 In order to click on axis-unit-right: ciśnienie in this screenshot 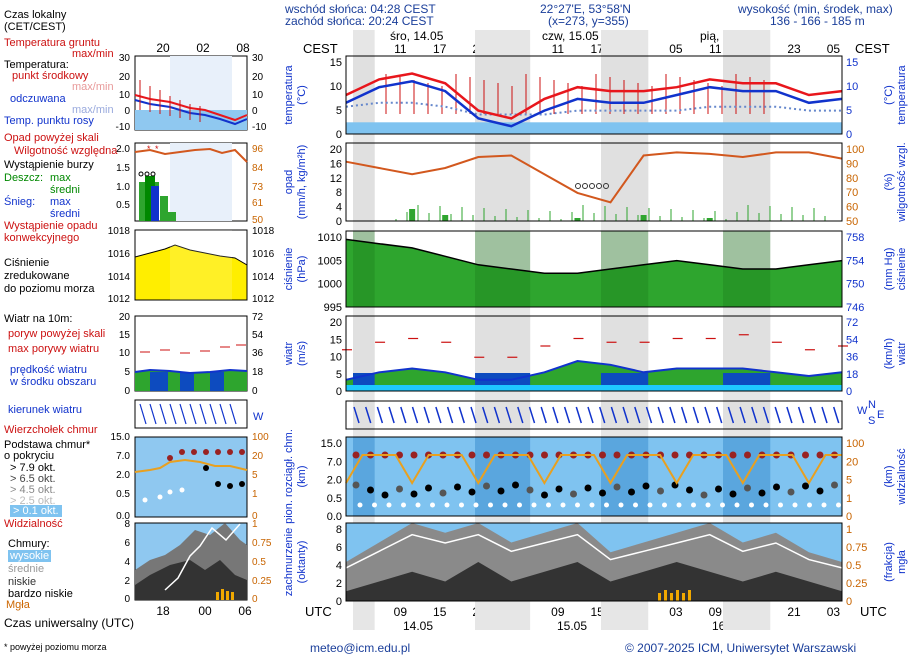, I will do `click(902, 269)`.